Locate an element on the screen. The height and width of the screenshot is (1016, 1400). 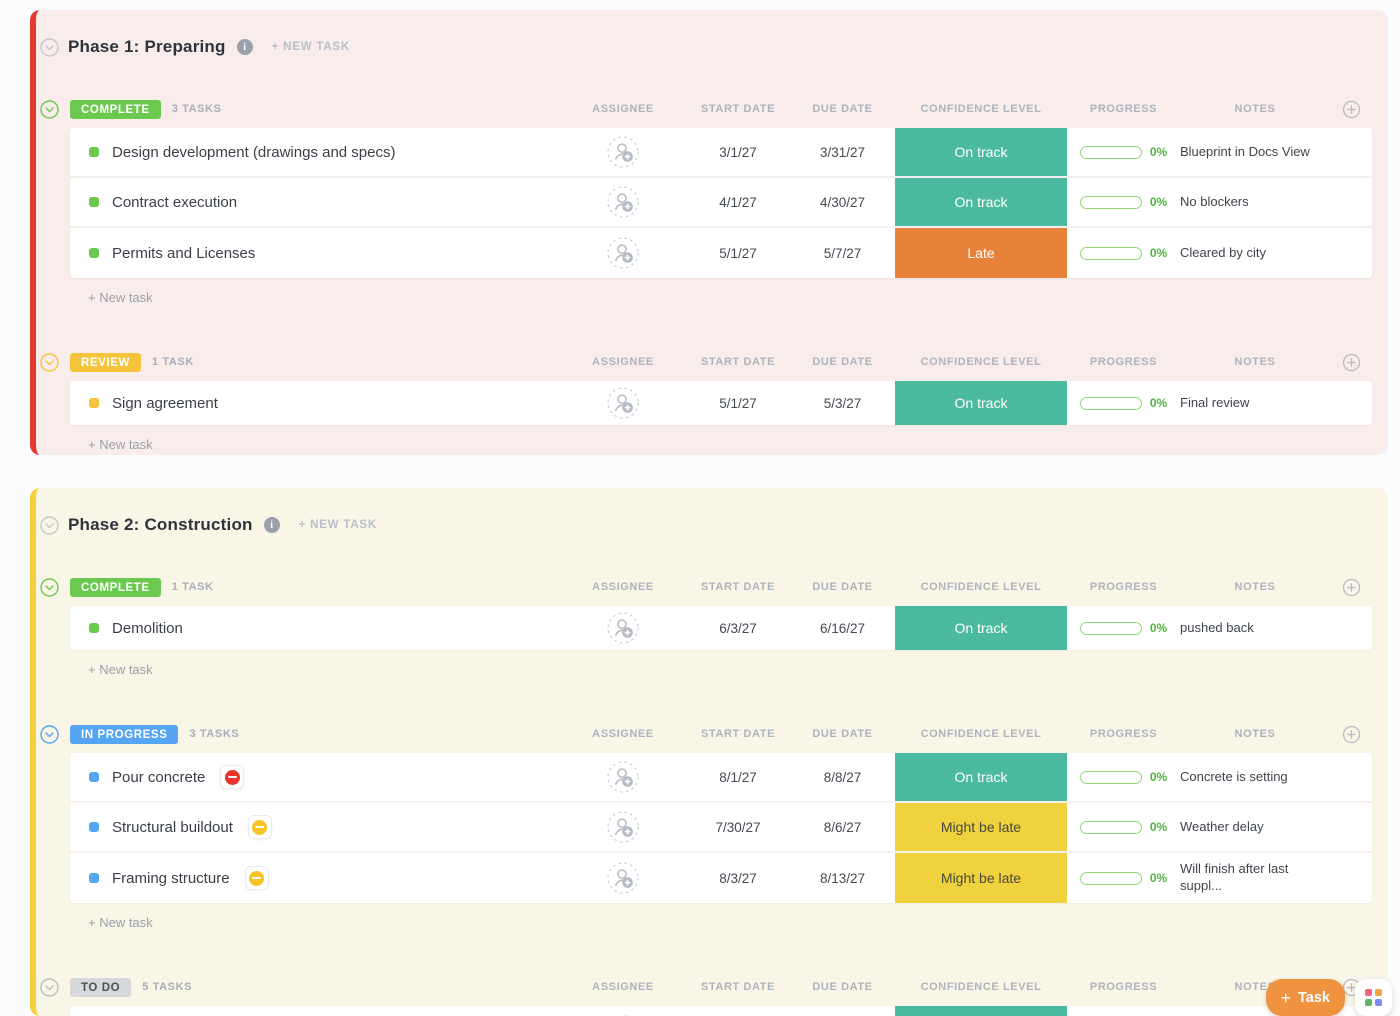
start-date: 5/1/27 is located at coordinates (738, 253).